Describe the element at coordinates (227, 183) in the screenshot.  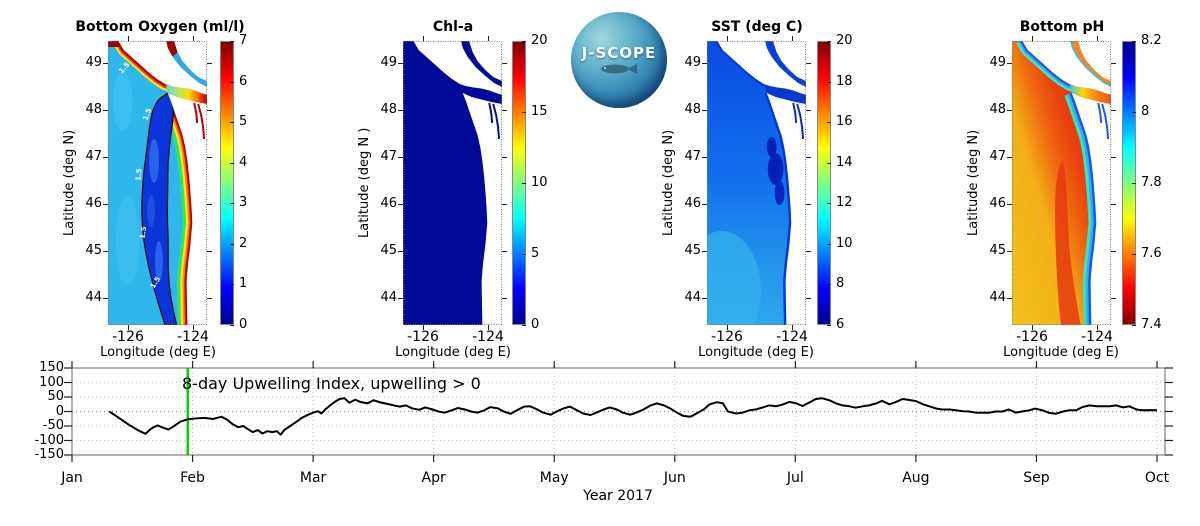
I see `colorbar-bottom-oxygen` at that location.